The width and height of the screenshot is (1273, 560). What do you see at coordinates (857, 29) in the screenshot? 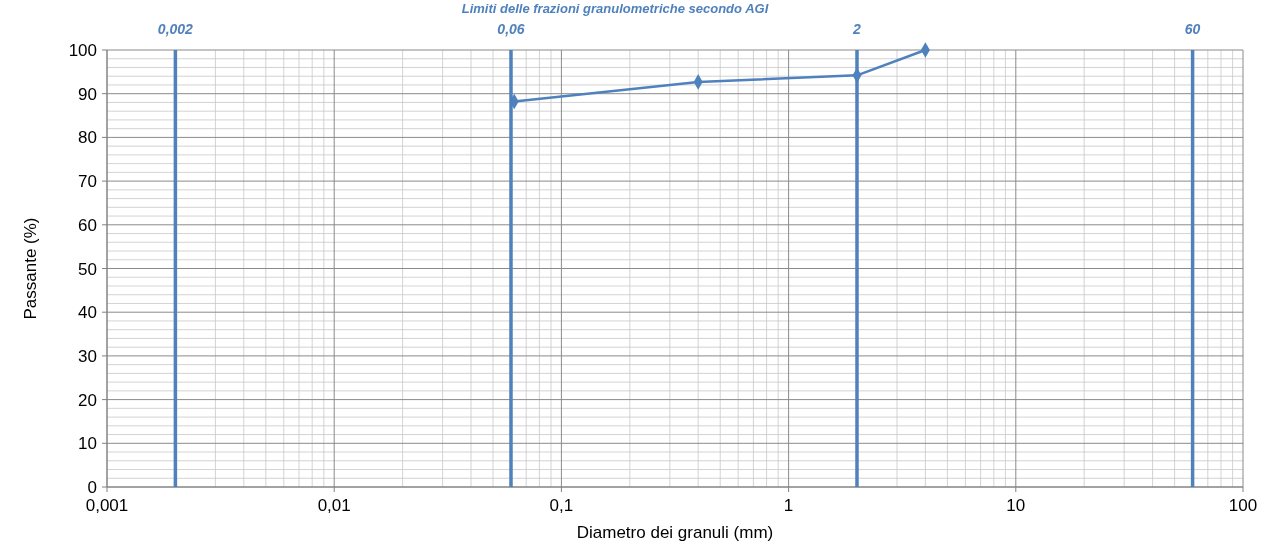
I see `ref-line-label: 2` at bounding box center [857, 29].